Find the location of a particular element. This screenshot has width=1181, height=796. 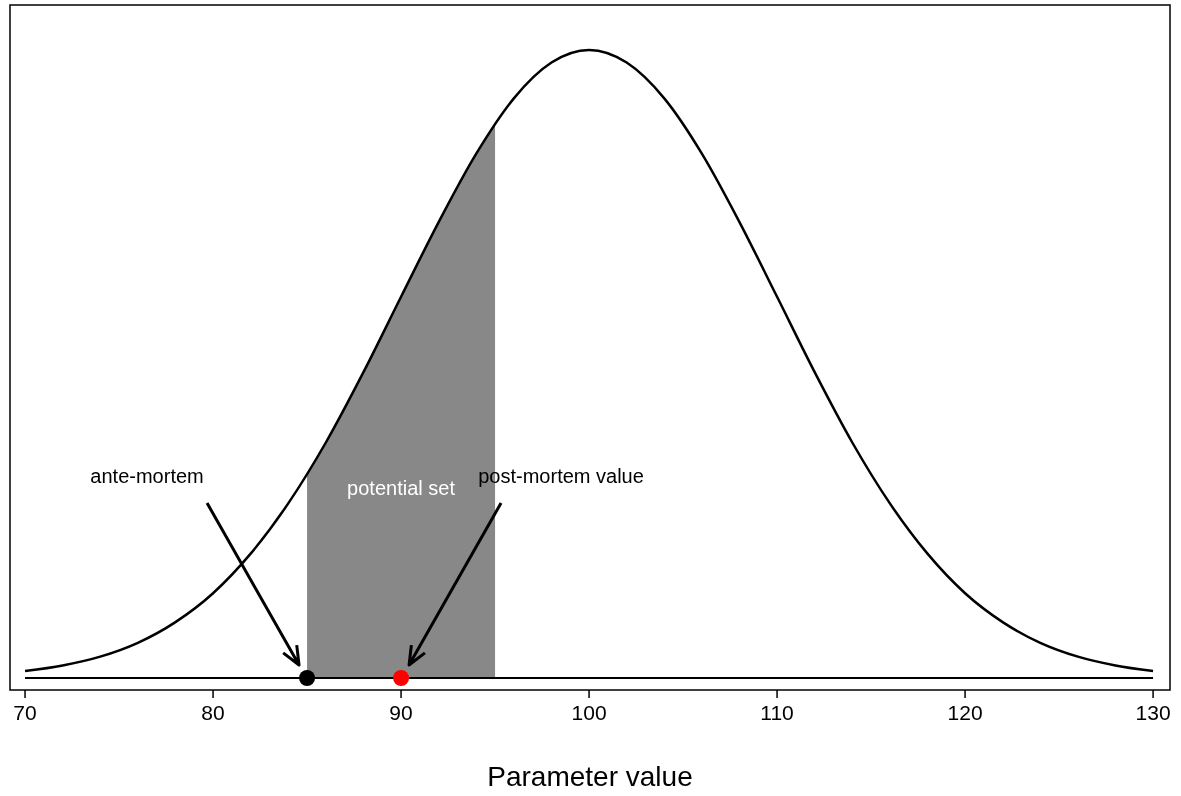

annotation: potential set is located at coordinates (401, 487).